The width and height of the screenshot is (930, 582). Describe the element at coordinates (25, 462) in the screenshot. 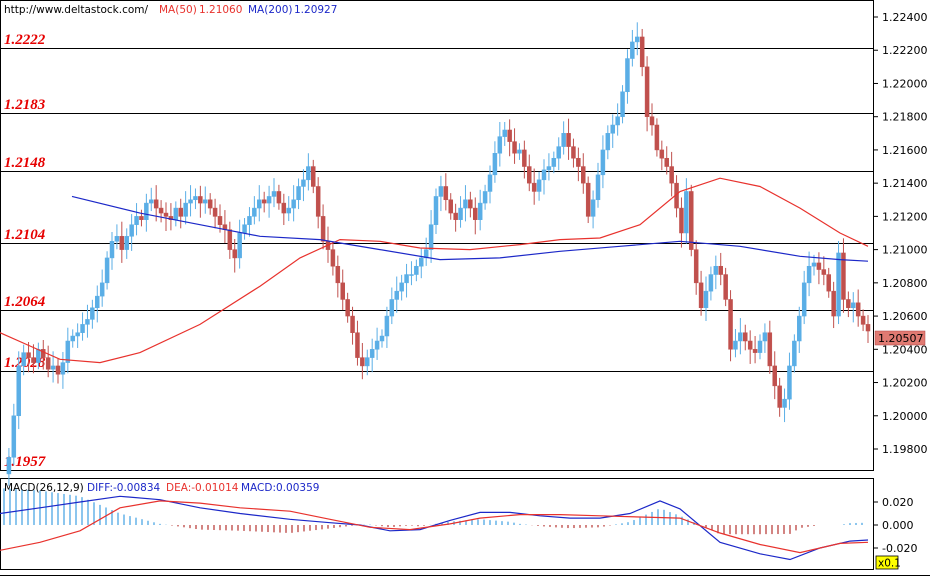

I see `level-label: 1.1957` at that location.